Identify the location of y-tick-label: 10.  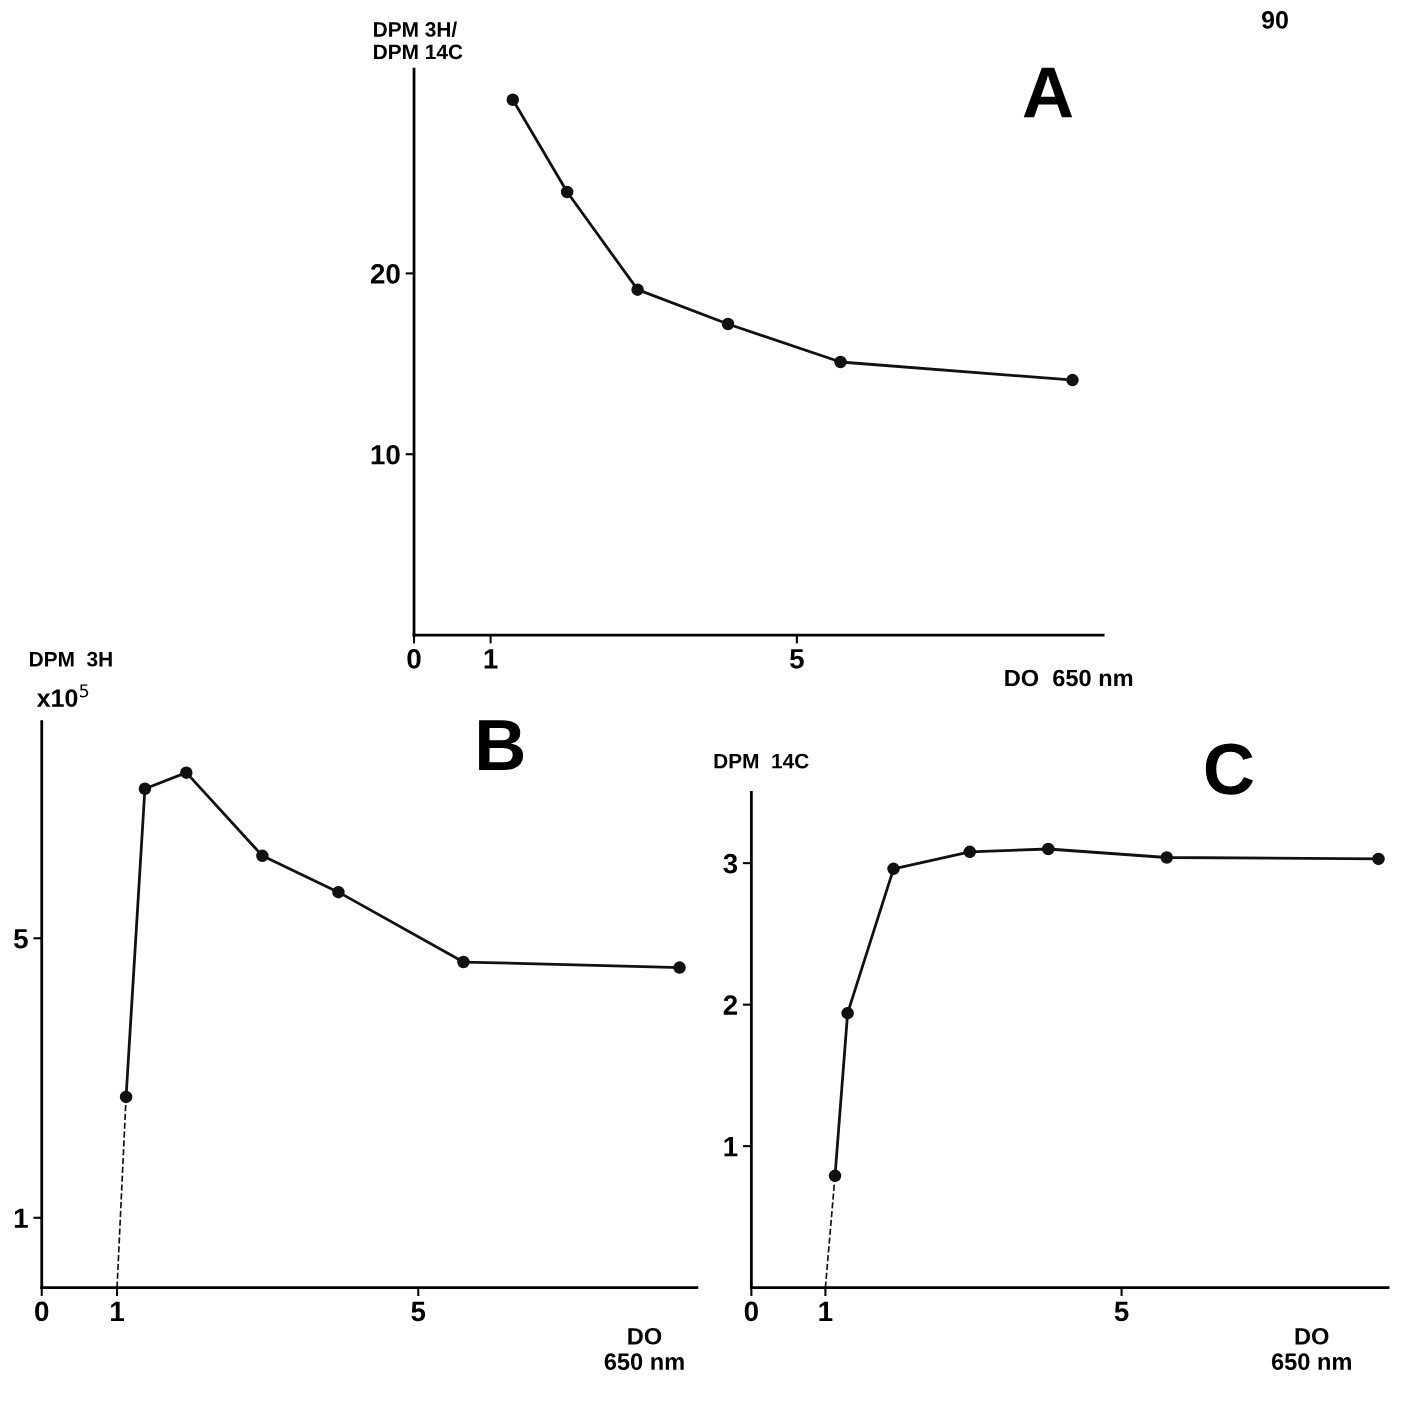
(385, 454).